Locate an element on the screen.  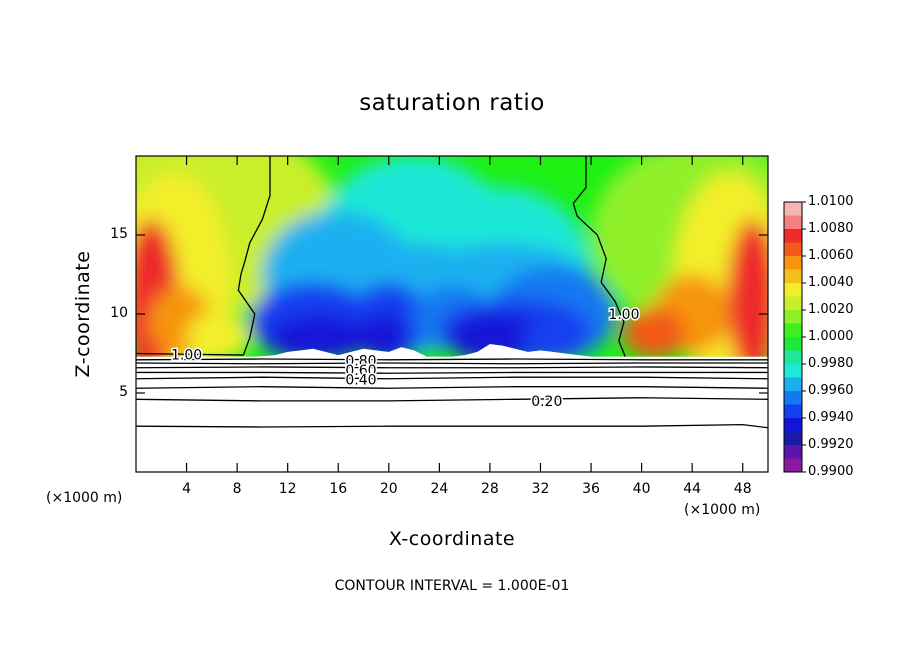
contour-label: 0.20 is located at coordinates (546, 402).